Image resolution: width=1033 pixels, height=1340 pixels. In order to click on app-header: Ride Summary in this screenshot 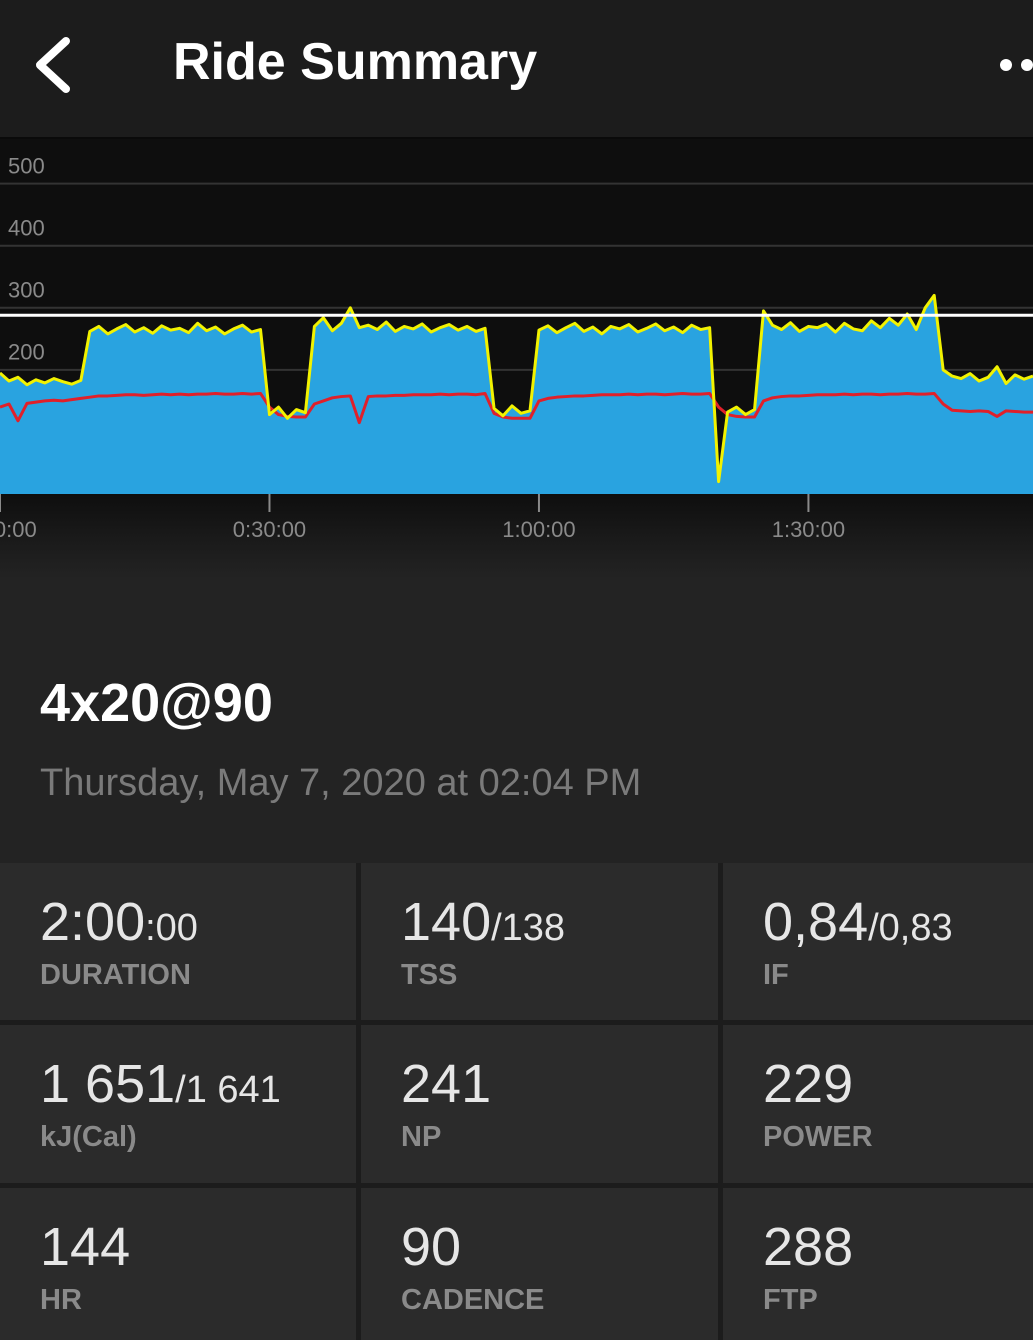, I will do `click(516, 69)`.